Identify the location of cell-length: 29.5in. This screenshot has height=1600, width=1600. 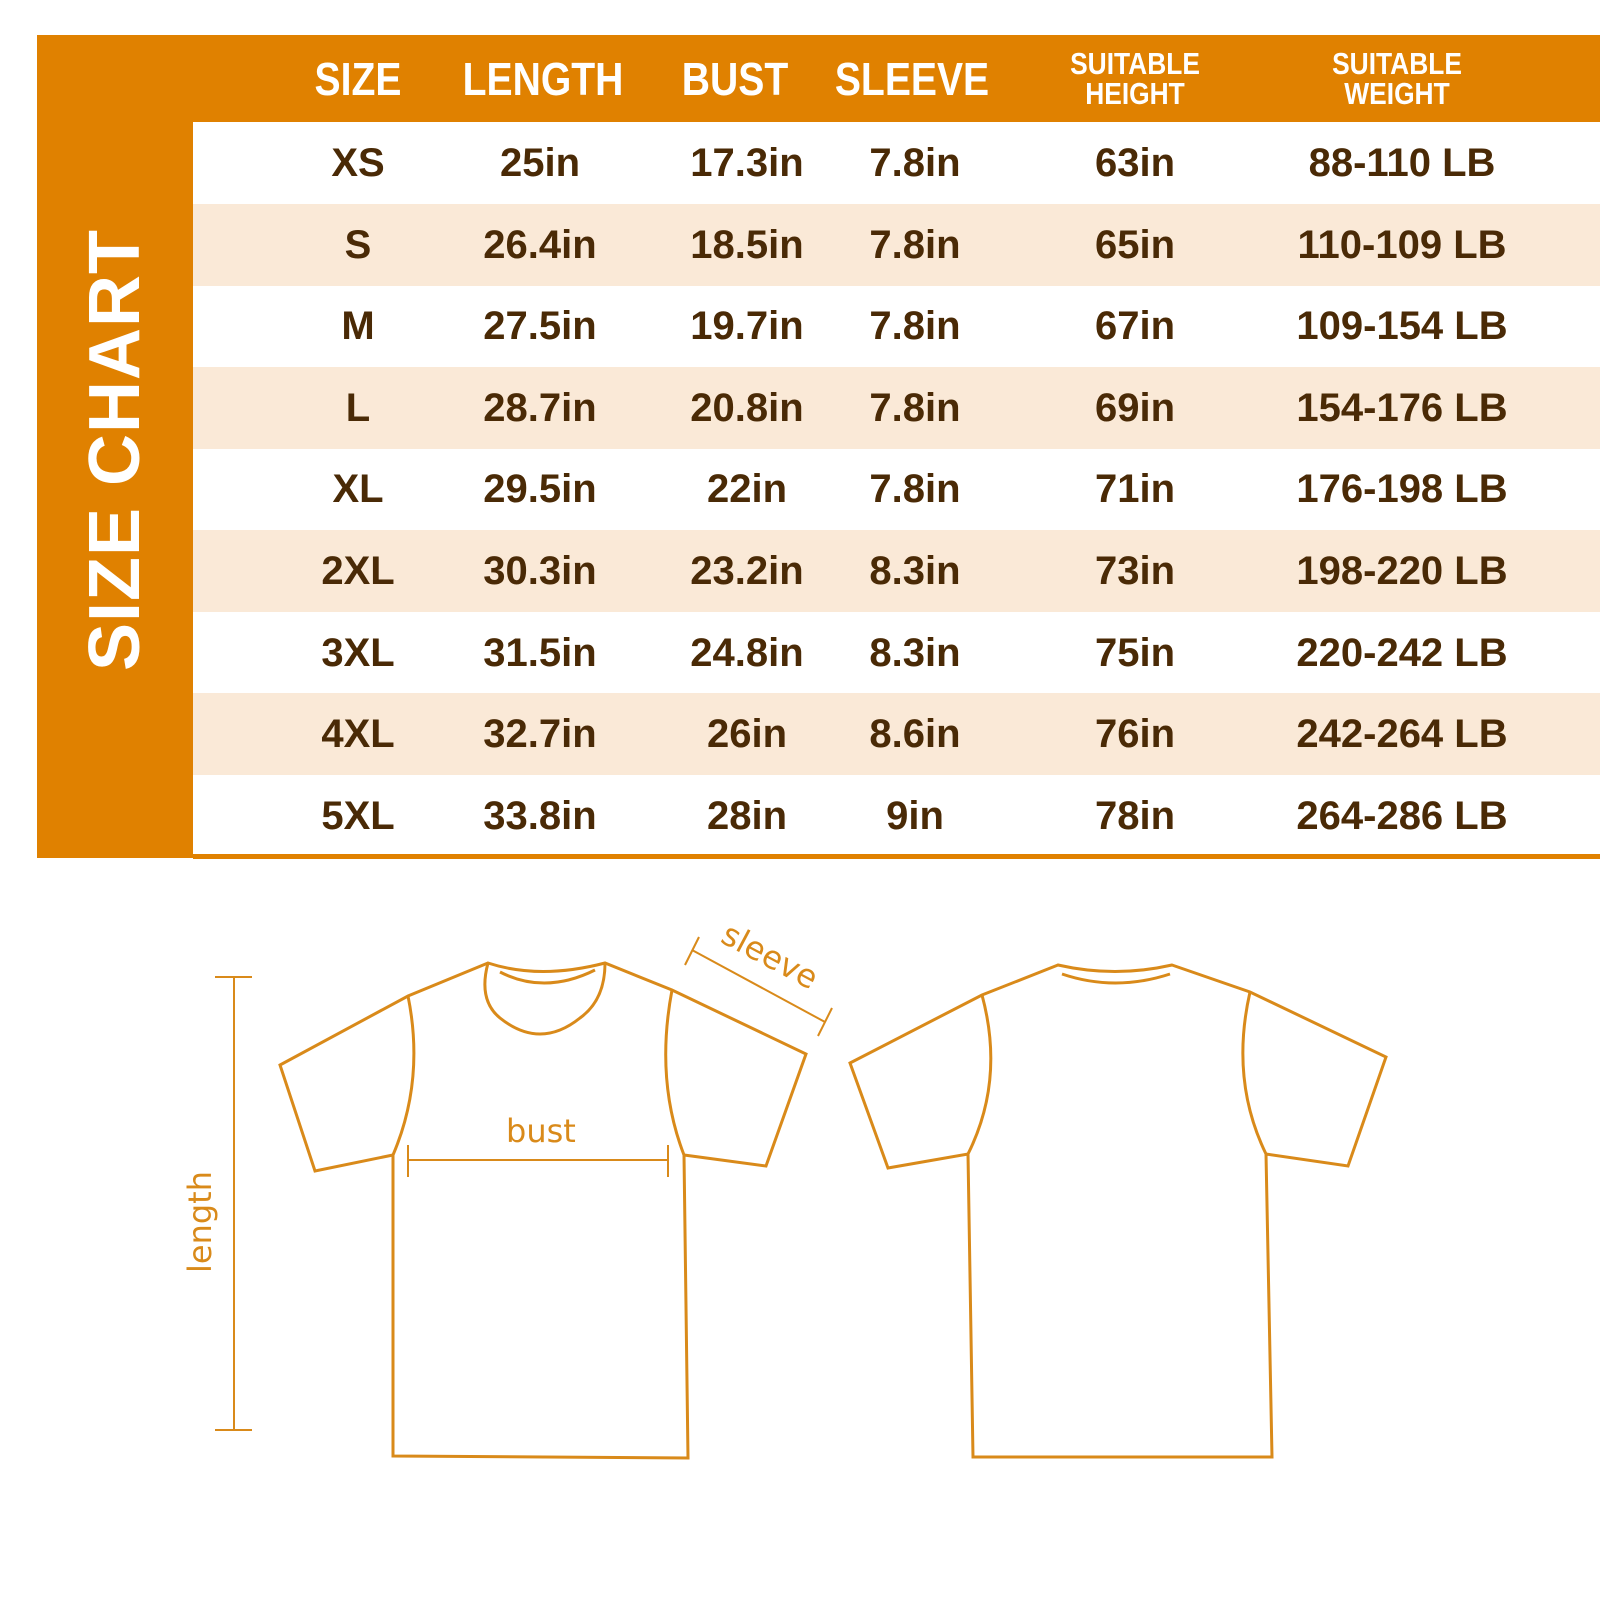
(540, 489).